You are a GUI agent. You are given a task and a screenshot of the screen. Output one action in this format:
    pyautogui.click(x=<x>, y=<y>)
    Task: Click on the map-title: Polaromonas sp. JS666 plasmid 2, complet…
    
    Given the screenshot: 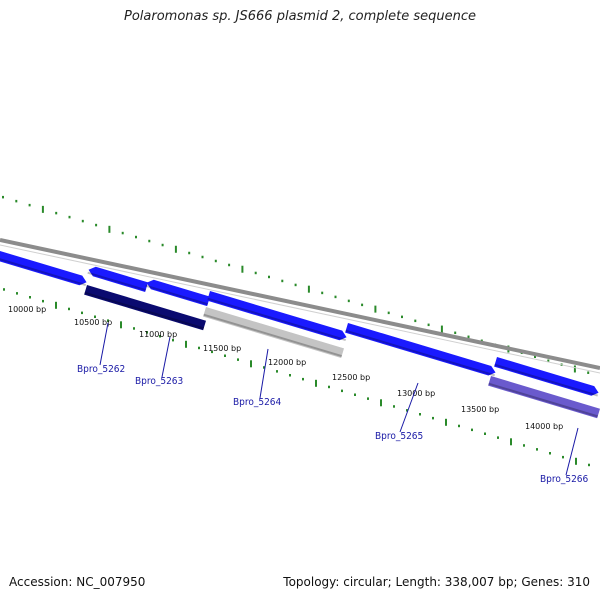 What is the action you would take?
    pyautogui.click(x=299, y=16)
    